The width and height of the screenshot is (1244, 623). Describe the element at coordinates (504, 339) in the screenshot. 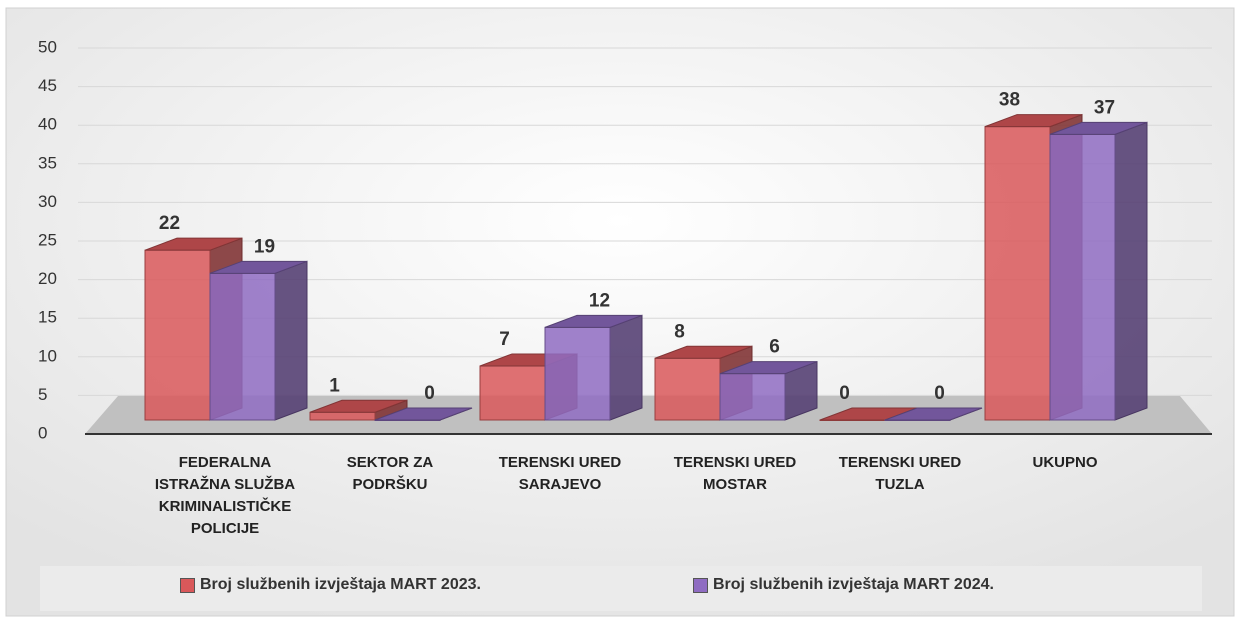

I see `data-label: 7` at that location.